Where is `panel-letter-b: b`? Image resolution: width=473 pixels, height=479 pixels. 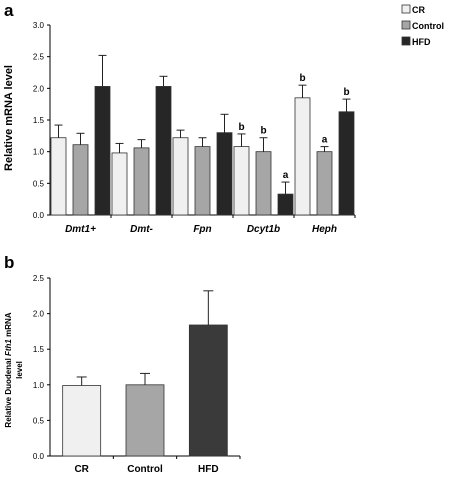
panel-letter-b: b is located at coordinates (9, 262).